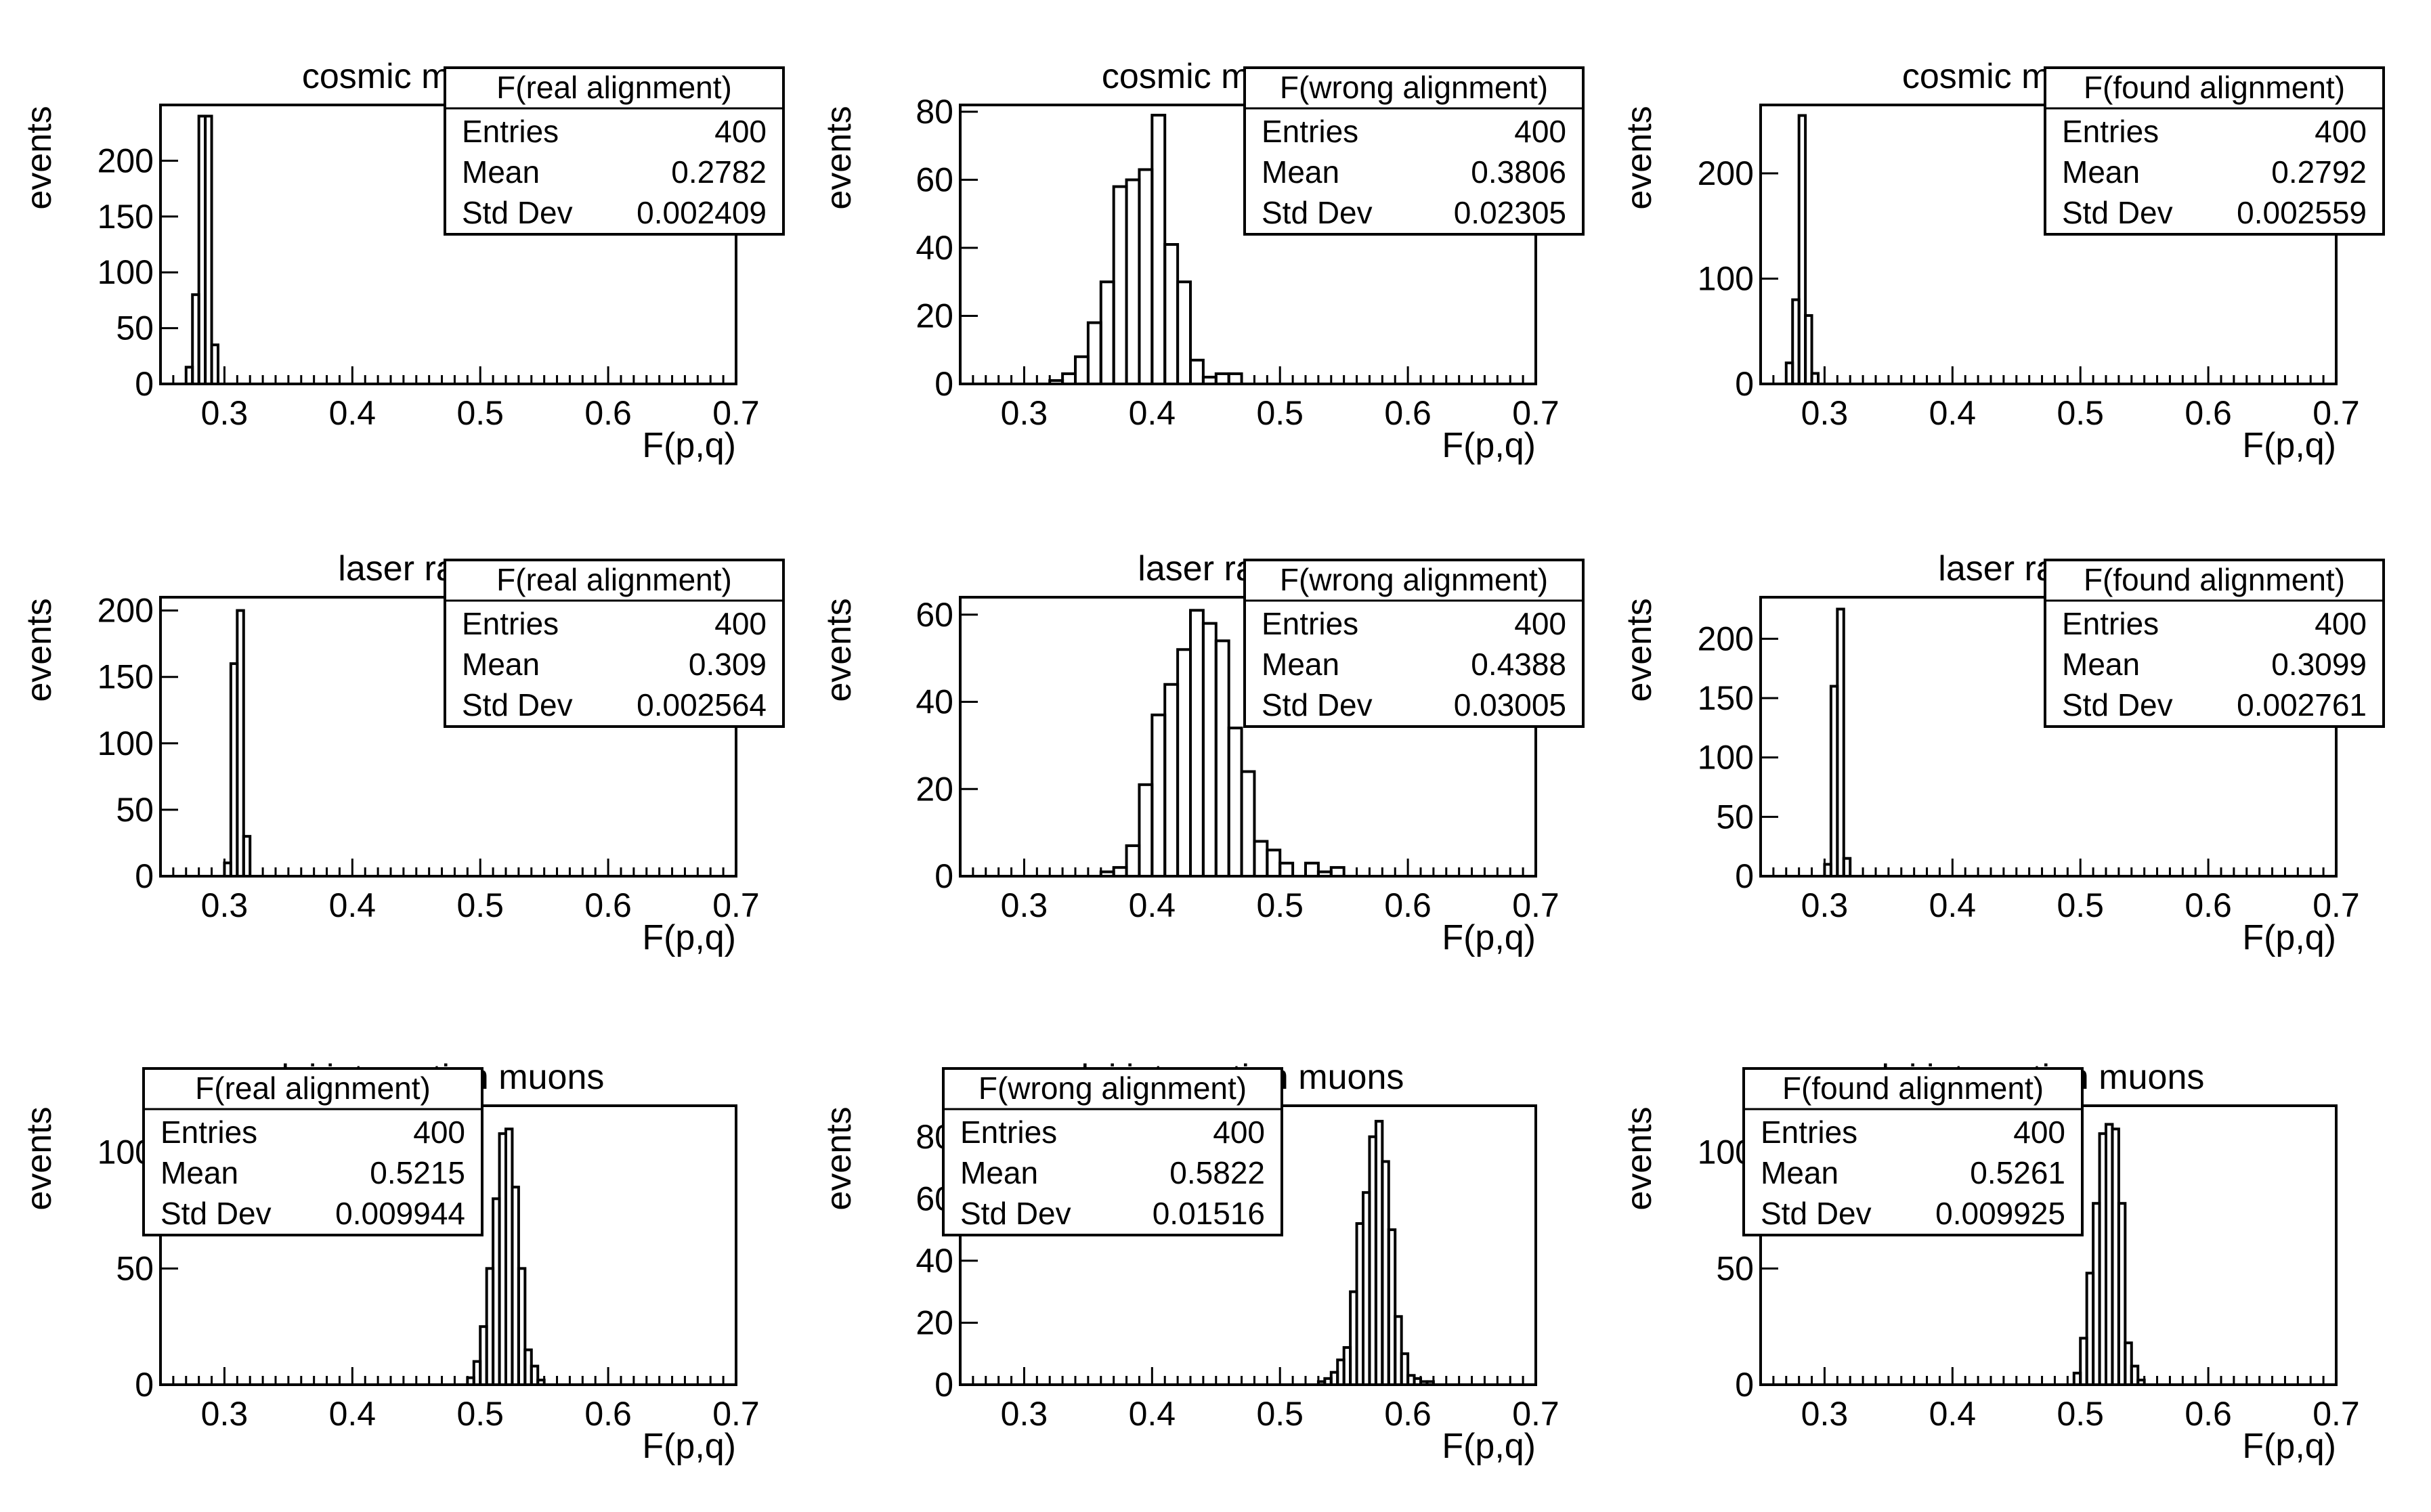 The width and height of the screenshot is (2431, 1512). I want to click on stats-value: 0.2792, so click(2319, 172).